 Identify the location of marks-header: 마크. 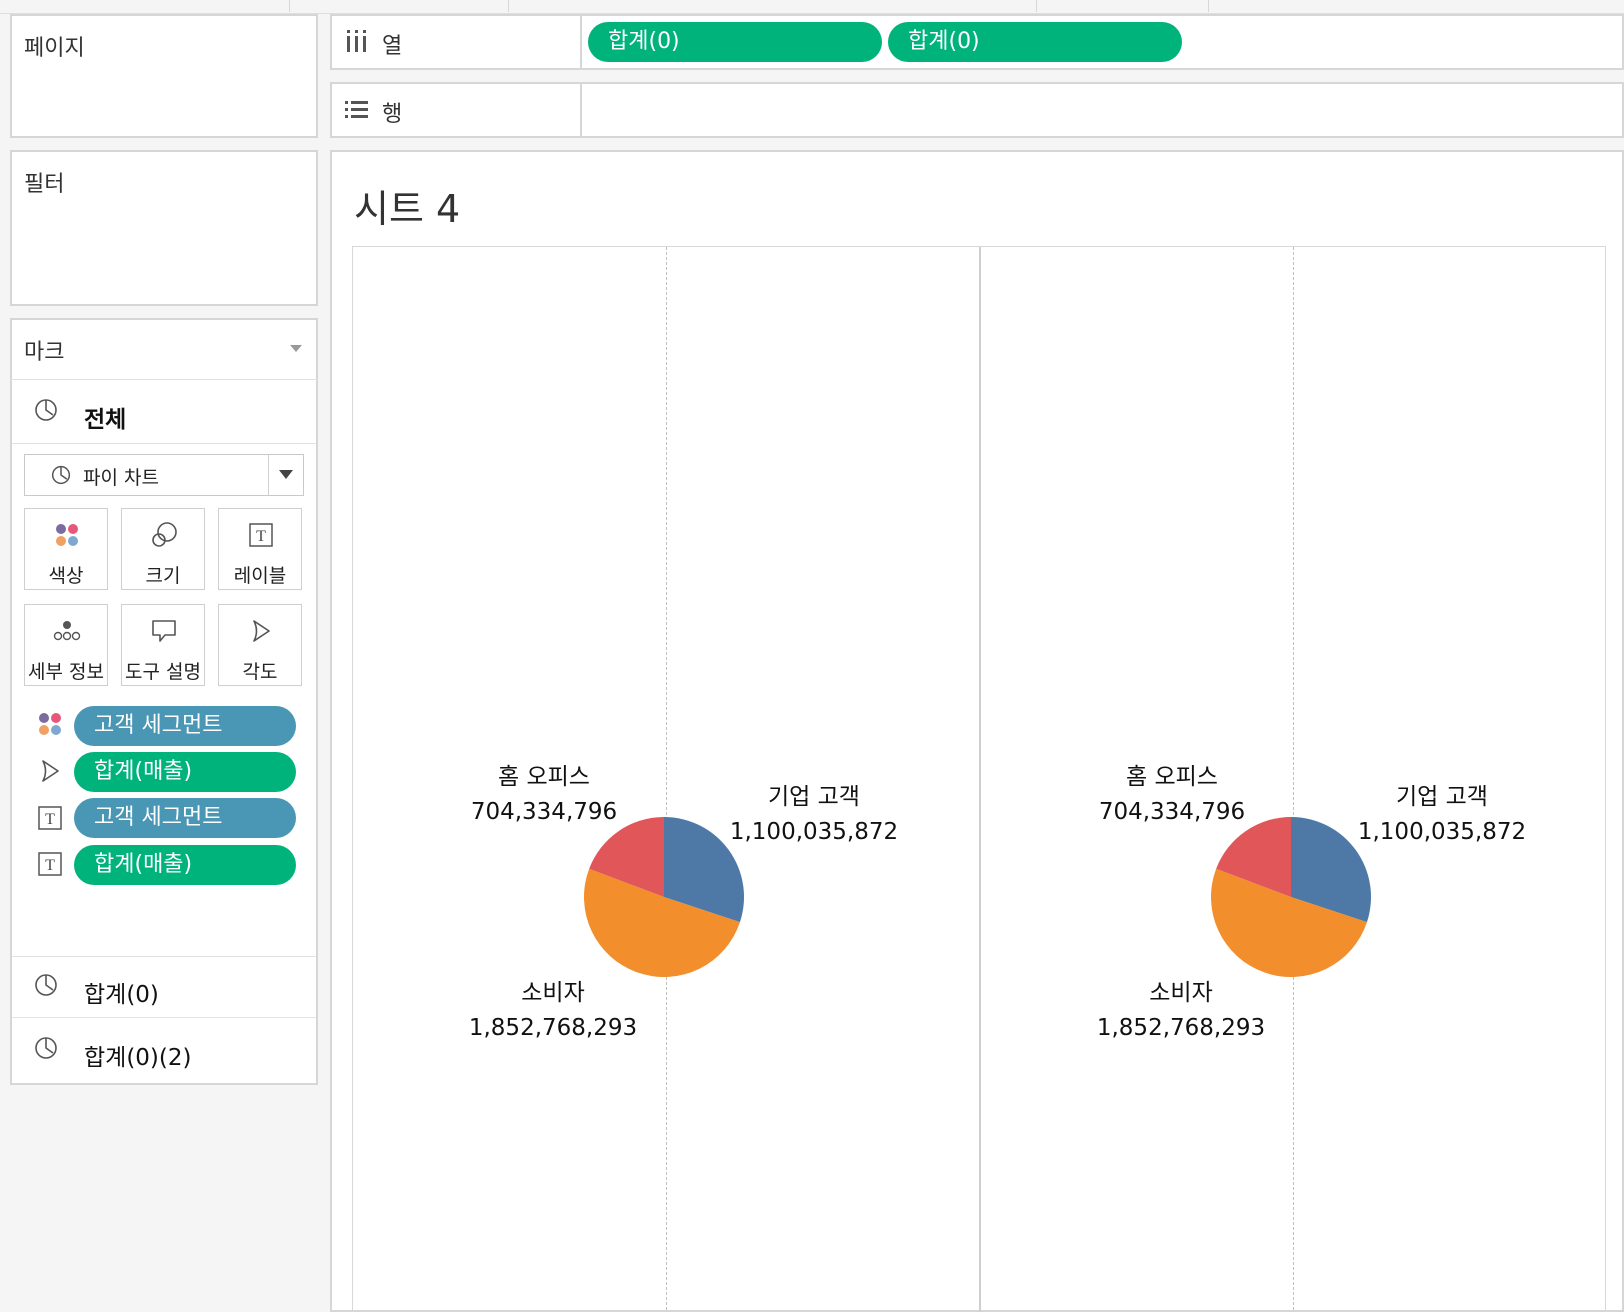
(164, 349).